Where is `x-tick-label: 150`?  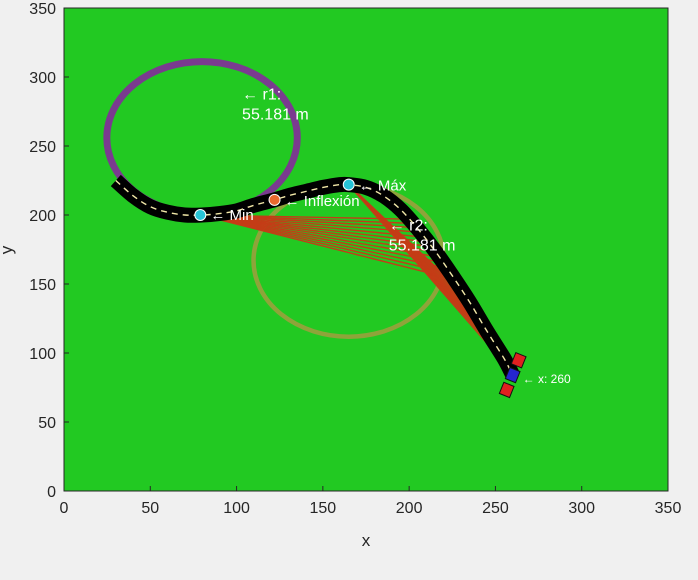 x-tick-label: 150 is located at coordinates (323, 508).